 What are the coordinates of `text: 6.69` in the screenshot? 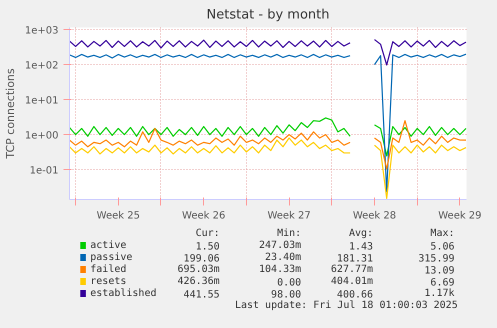 It's located at (442, 283).